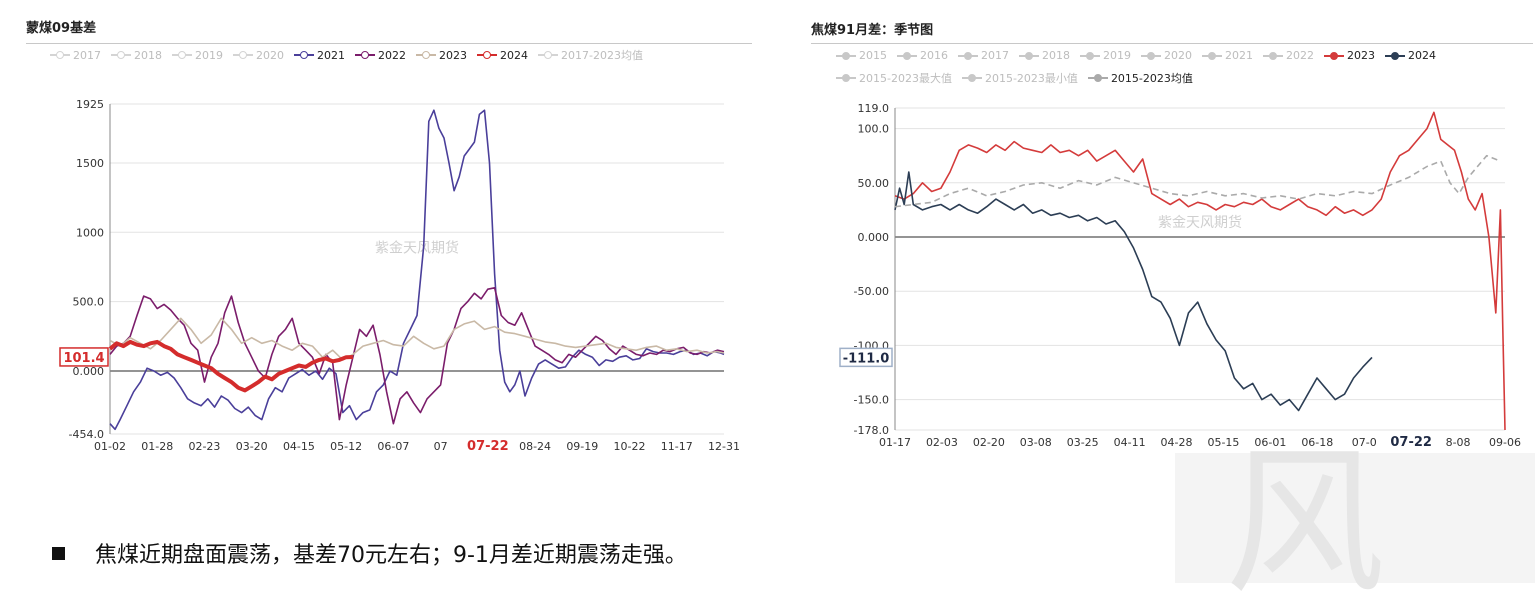  I want to click on current-value-label: -111.0, so click(866, 358).